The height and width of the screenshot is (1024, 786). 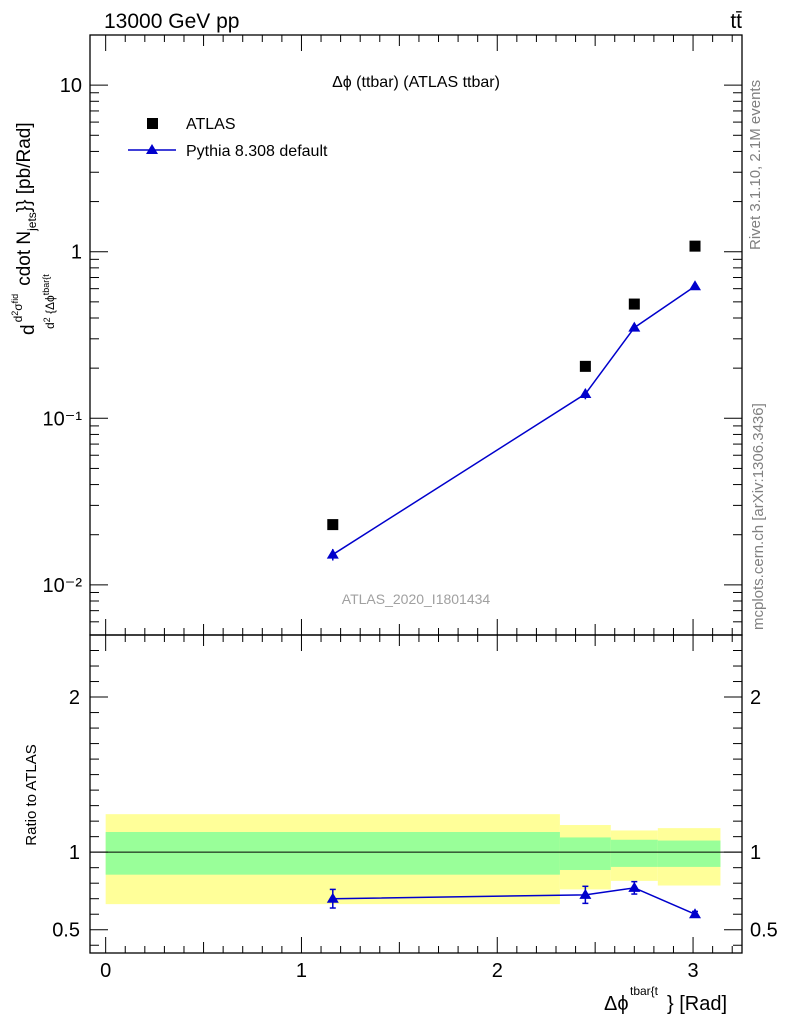 I want to click on legend-mc-label: Pythia 8.308 default, so click(x=257, y=151).